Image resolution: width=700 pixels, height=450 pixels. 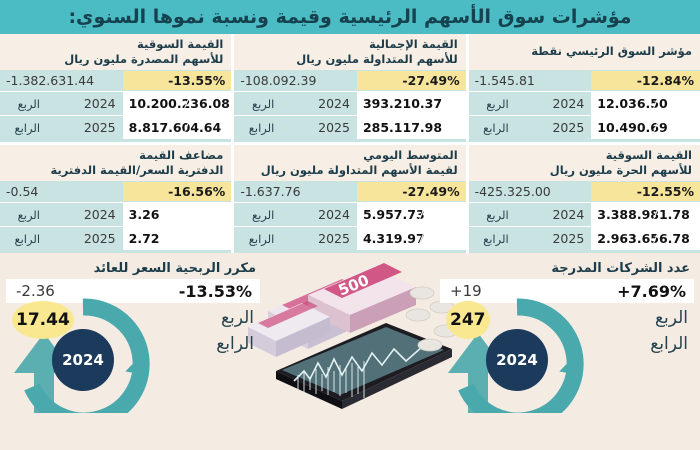 What do you see at coordinates (43, 320) in the screenshot?
I see `value-badge: 17.44` at bounding box center [43, 320].